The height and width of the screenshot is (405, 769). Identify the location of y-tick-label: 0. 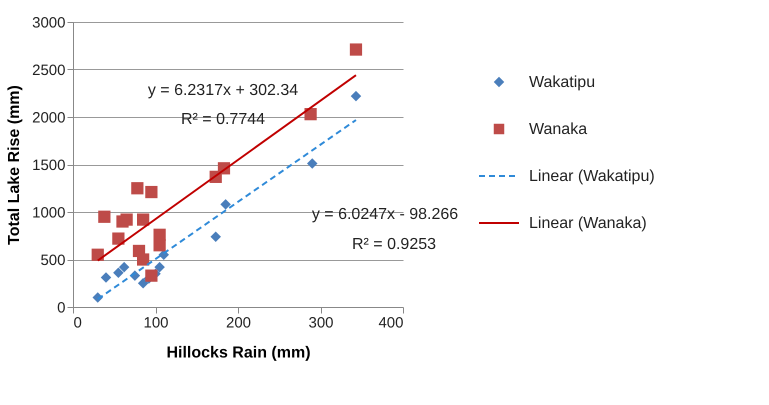
(61, 308).